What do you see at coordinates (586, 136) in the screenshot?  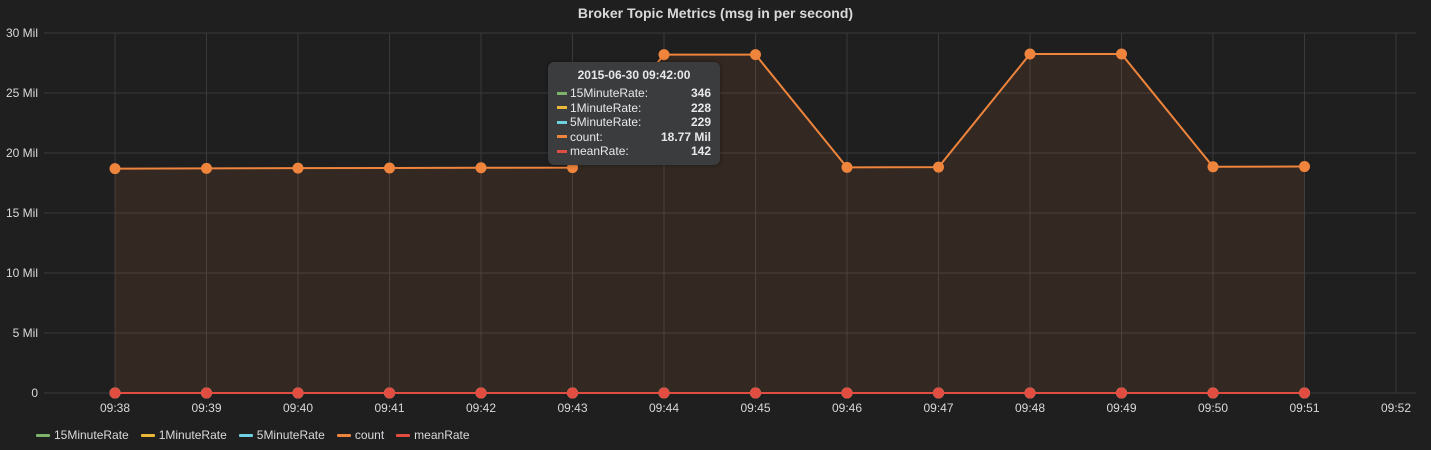 I see `tooltip-series-name: count:` at bounding box center [586, 136].